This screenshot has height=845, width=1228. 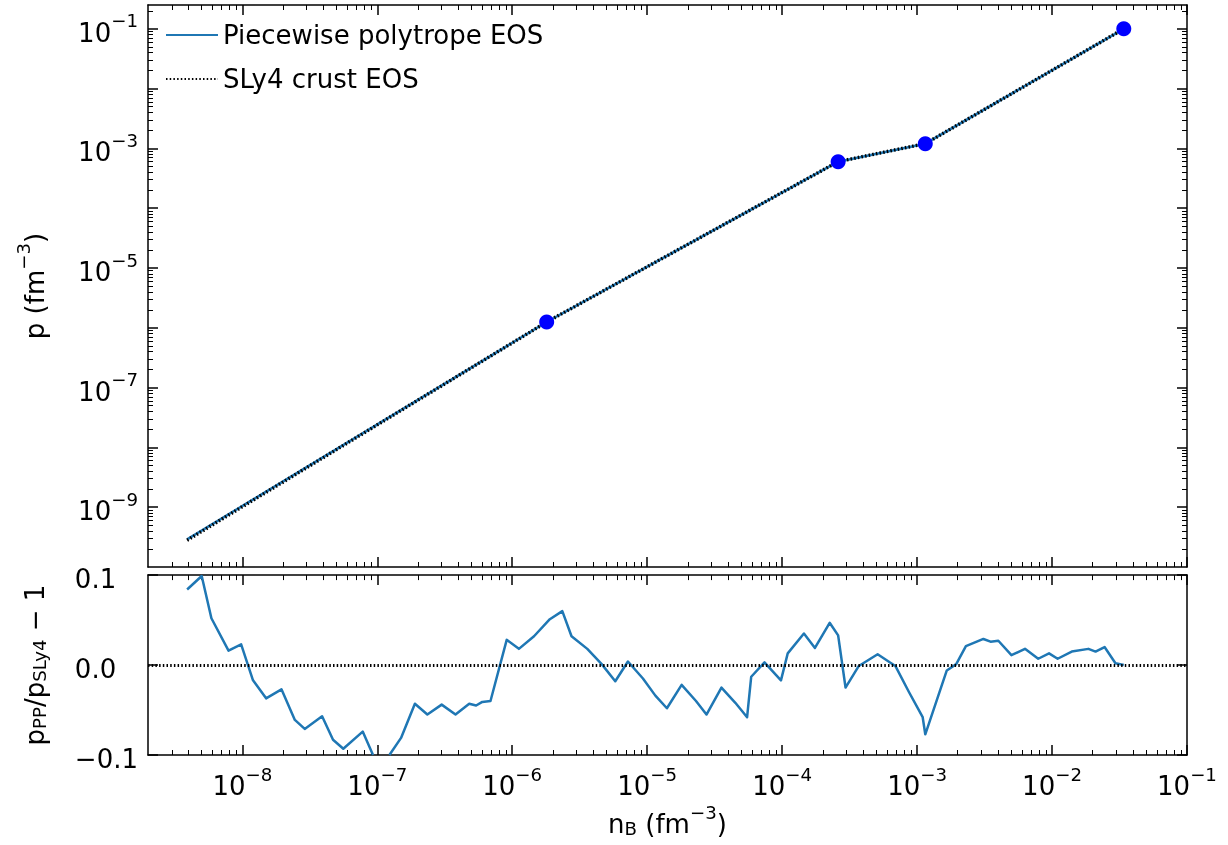 What do you see at coordinates (321, 79) in the screenshot?
I see `legend-label: SLy4 crust EOS` at bounding box center [321, 79].